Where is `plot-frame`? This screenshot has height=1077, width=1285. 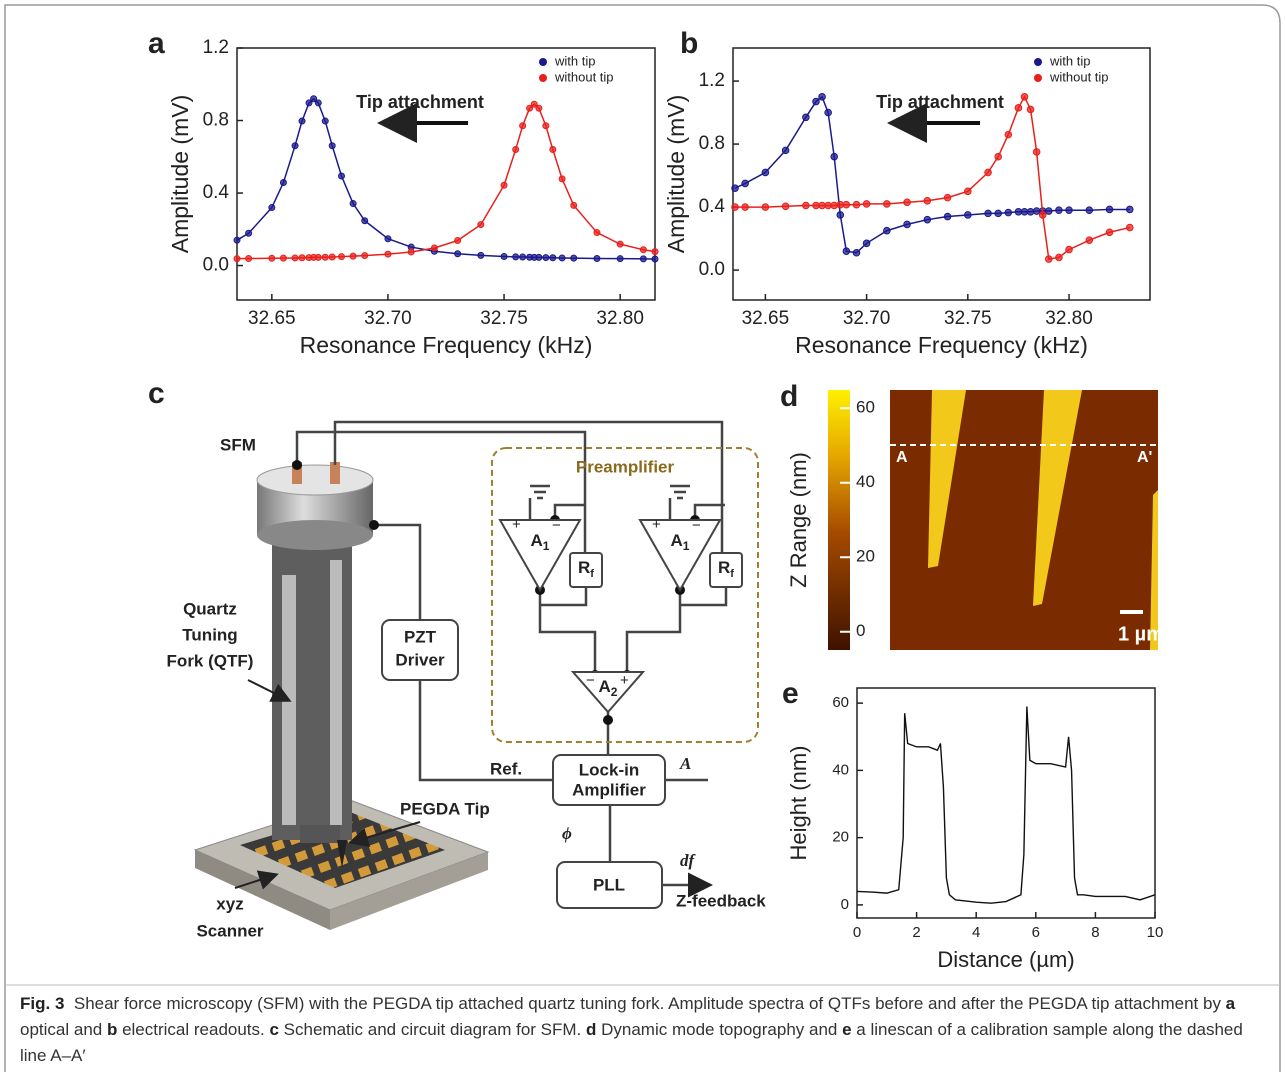 plot-frame is located at coordinates (1006, 803).